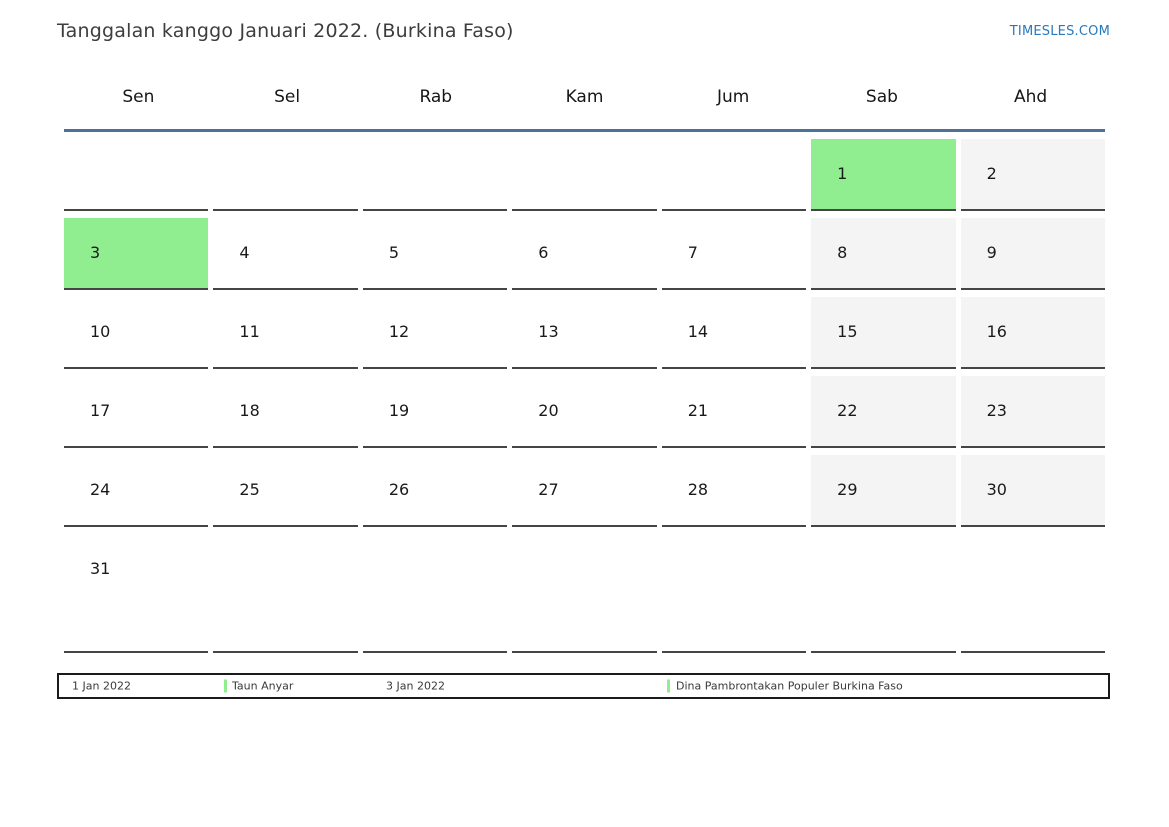 The width and height of the screenshot is (1169, 827). I want to click on day-cell-15: 15, so click(883, 333).